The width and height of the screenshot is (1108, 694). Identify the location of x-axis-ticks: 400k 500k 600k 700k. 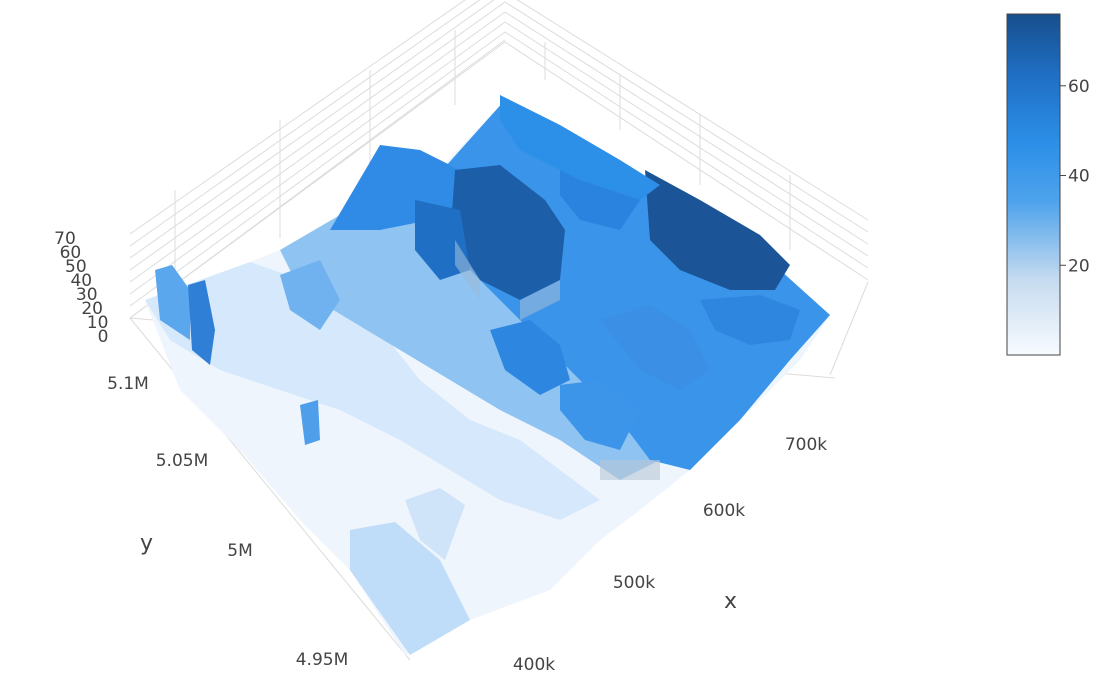
(670, 555).